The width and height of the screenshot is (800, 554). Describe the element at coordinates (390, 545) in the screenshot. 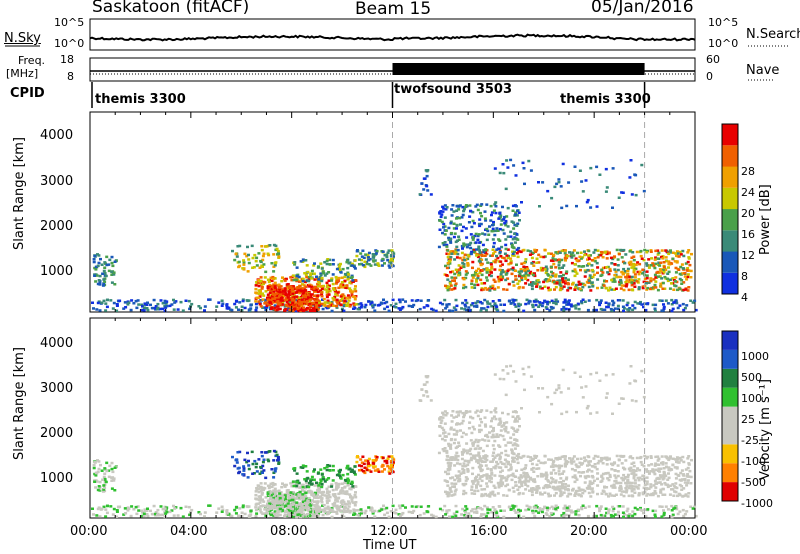

I see `x-axis-label: Time UT` at that location.